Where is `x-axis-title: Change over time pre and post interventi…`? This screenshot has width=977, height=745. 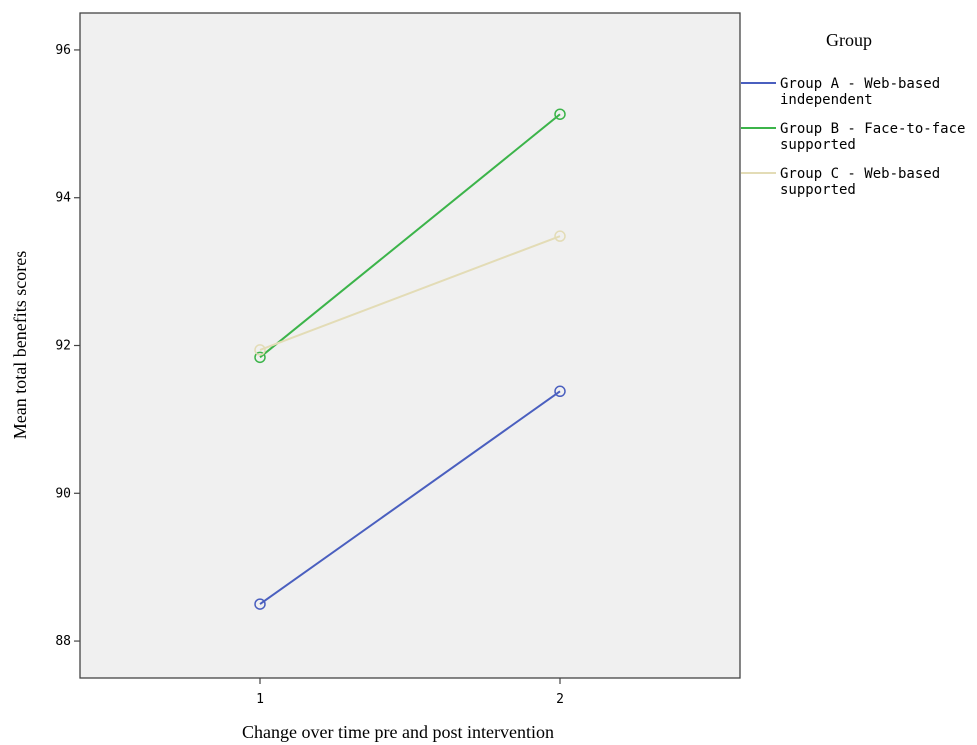 x-axis-title: Change over time pre and post interventi… is located at coordinates (398, 732).